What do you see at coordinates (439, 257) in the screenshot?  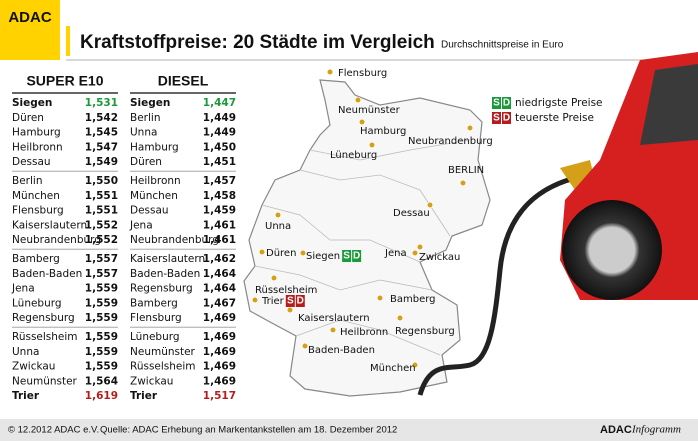 I see `city-label: Zwickau` at bounding box center [439, 257].